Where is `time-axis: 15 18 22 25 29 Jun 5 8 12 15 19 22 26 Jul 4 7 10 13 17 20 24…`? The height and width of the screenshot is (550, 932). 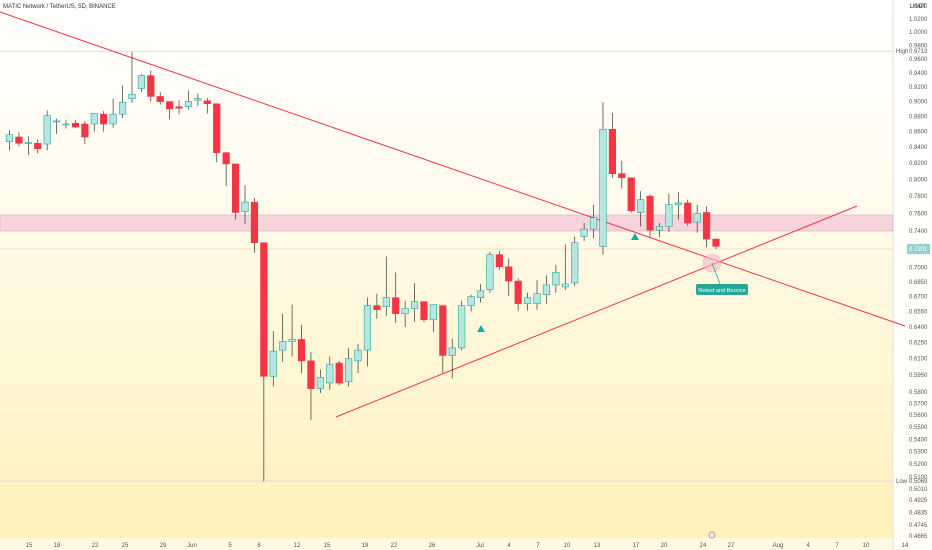 time-axis: 15 18 22 25 29 Jun 5 8 12 15 19 22 26 Jul 4 7 10 13 17 20 24… is located at coordinates (467, 540).